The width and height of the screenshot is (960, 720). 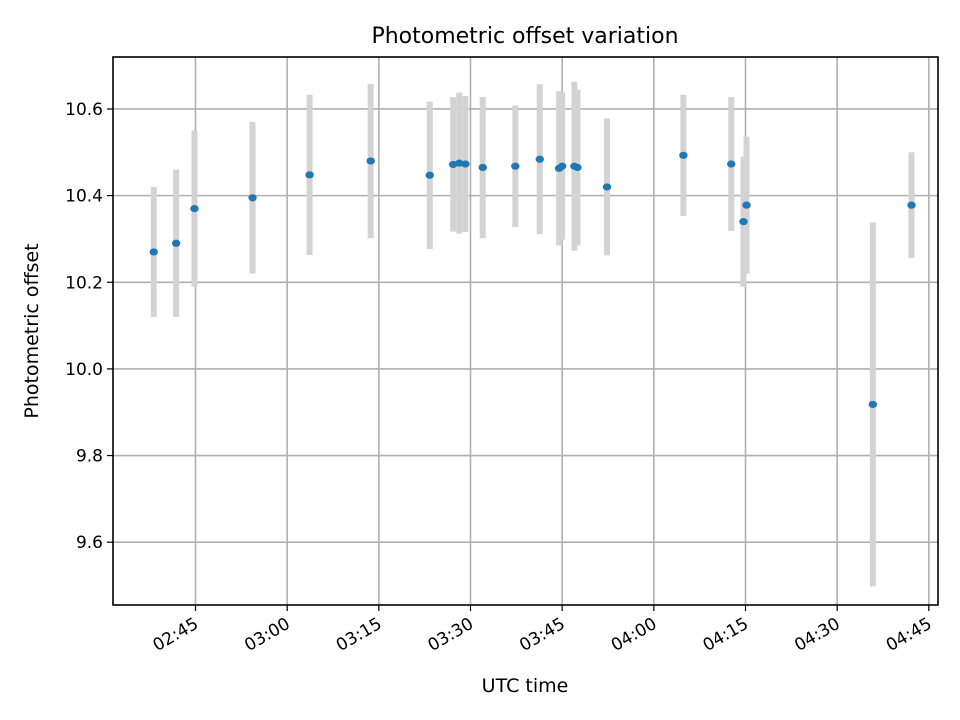 I want to click on y-axis-label: Photometric offset, so click(x=32, y=330).